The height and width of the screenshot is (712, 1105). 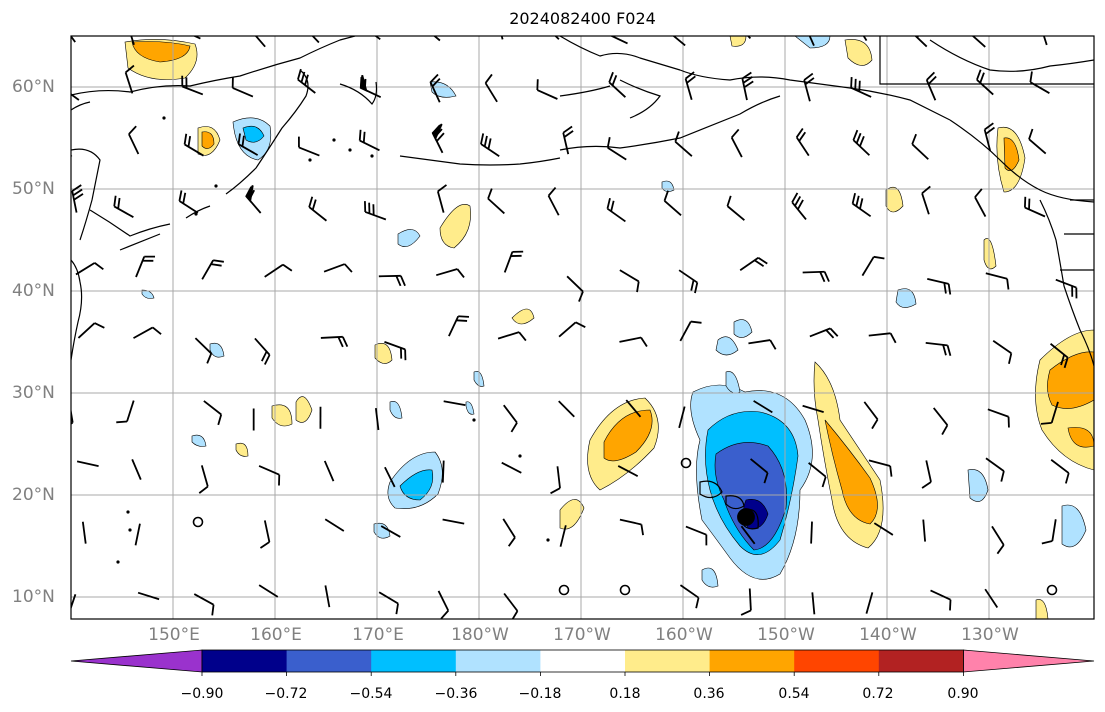 What do you see at coordinates (564, 590) in the screenshot?
I see `calm-circle` at bounding box center [564, 590].